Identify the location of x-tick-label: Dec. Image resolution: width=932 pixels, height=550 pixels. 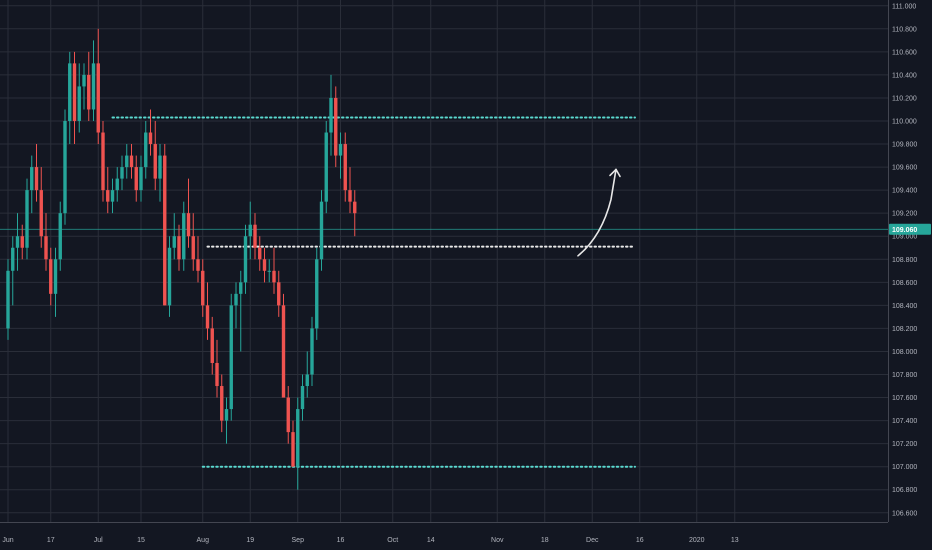
(592, 540).